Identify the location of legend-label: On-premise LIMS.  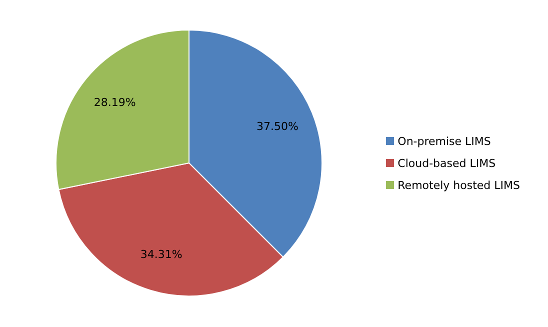
(444, 141).